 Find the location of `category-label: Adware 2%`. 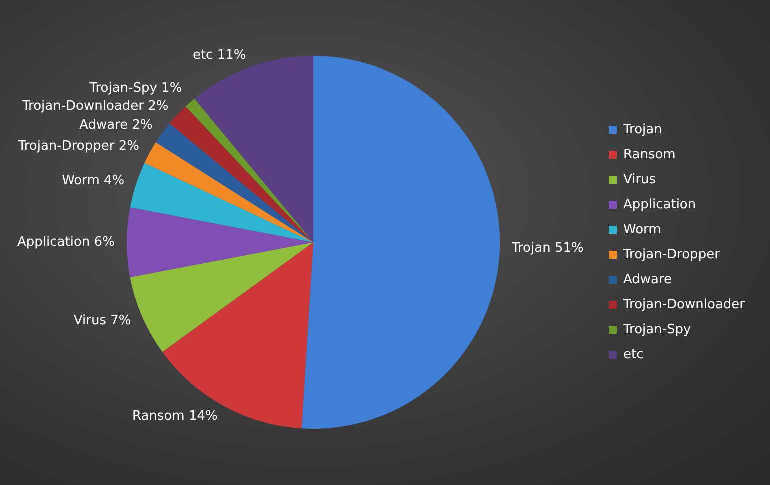

category-label: Adware 2% is located at coordinates (116, 126).